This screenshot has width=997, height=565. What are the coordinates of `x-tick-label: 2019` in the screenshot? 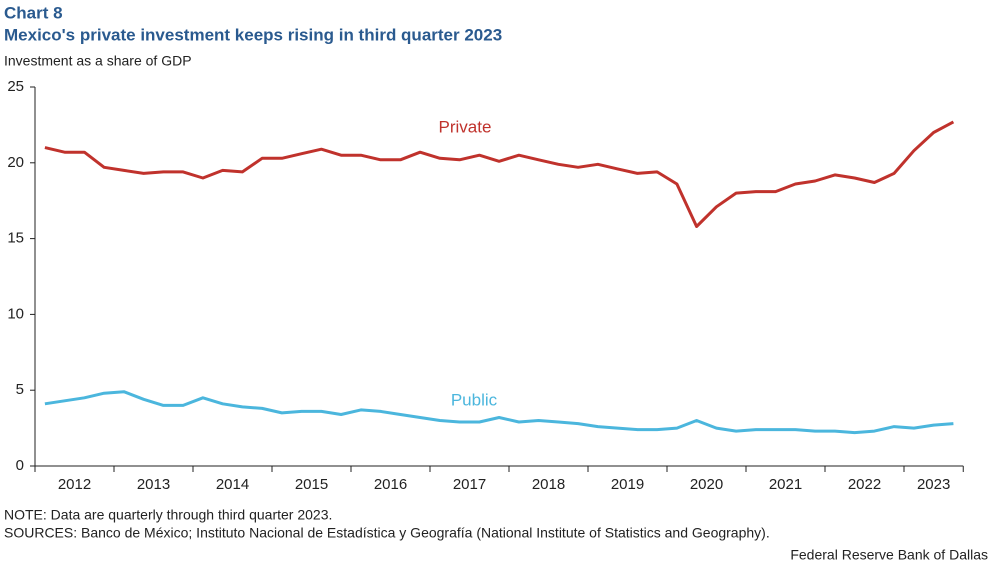 It's located at (627, 484).